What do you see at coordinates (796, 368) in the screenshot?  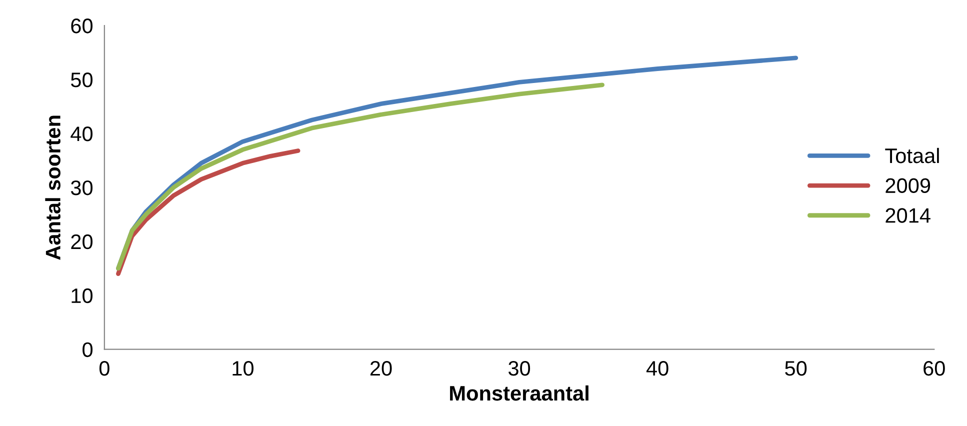 I see `x-tick-label: 50` at bounding box center [796, 368].